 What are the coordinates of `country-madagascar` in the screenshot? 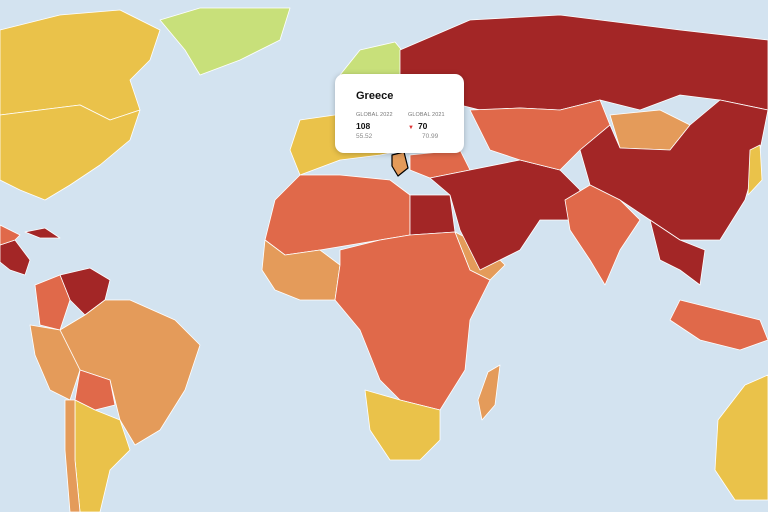 It's located at (489, 392).